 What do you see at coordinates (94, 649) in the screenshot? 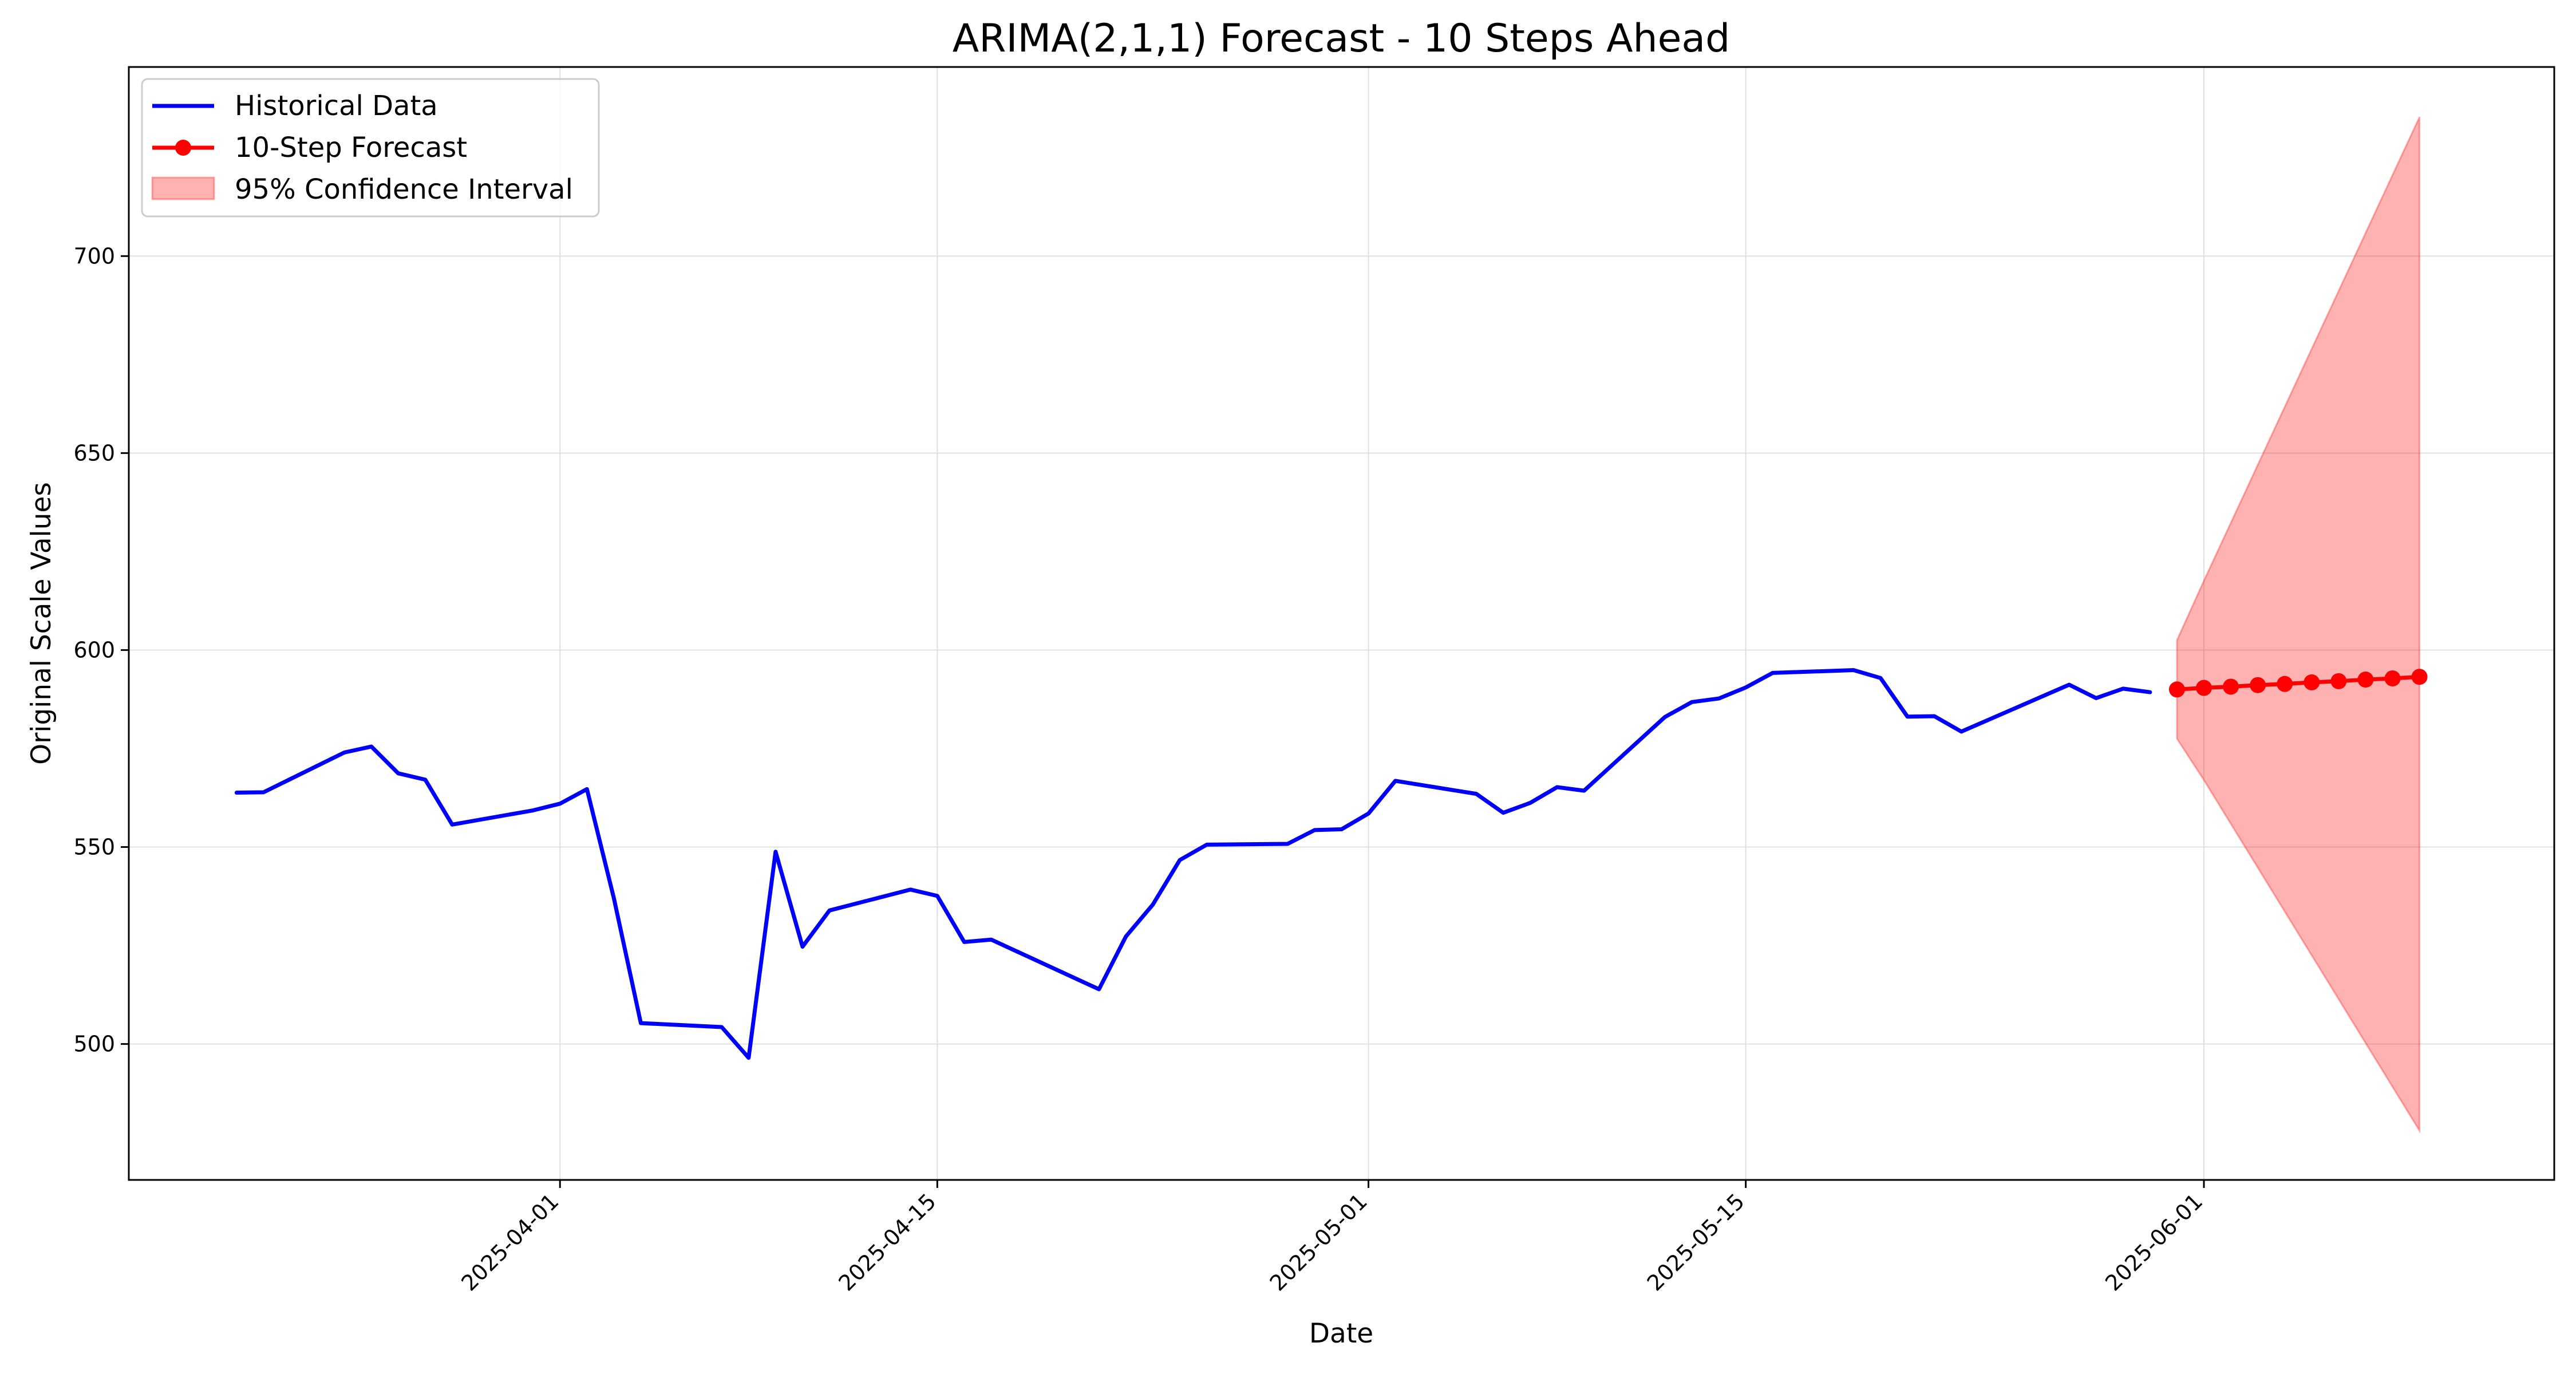
I see `y-tick-label: 600` at bounding box center [94, 649].